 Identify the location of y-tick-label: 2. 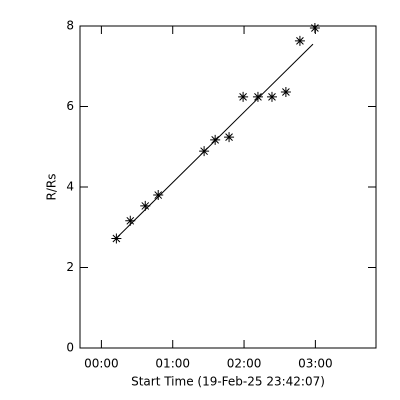
(70, 267).